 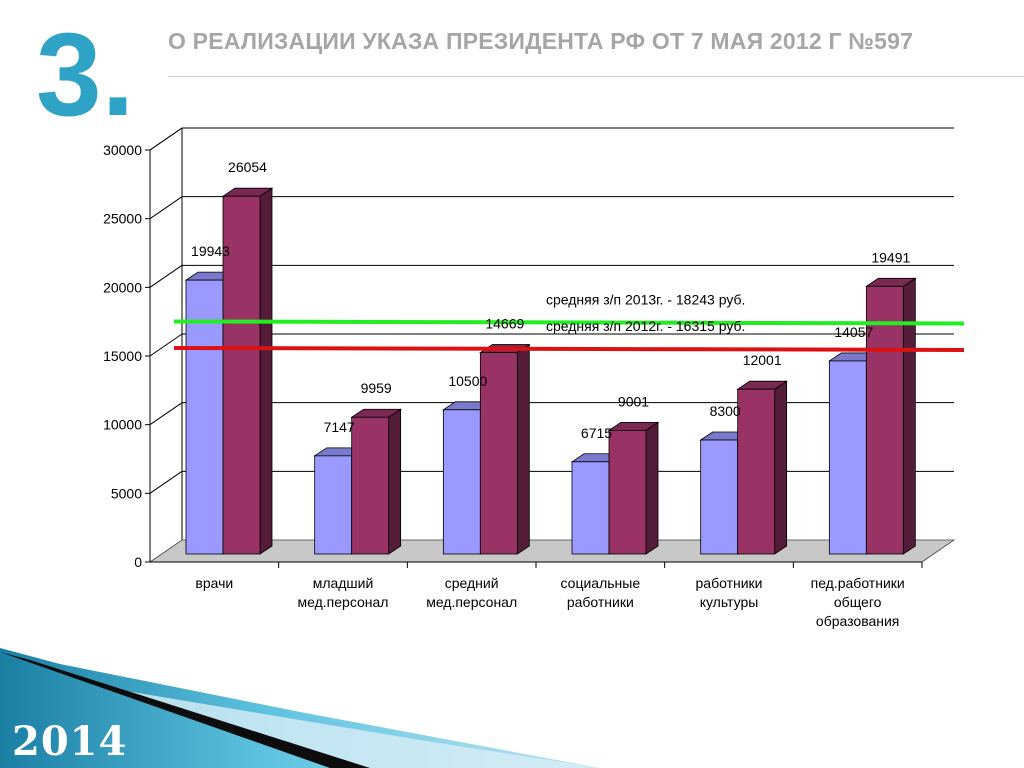 I want to click on data-label: 7147, so click(x=339, y=427).